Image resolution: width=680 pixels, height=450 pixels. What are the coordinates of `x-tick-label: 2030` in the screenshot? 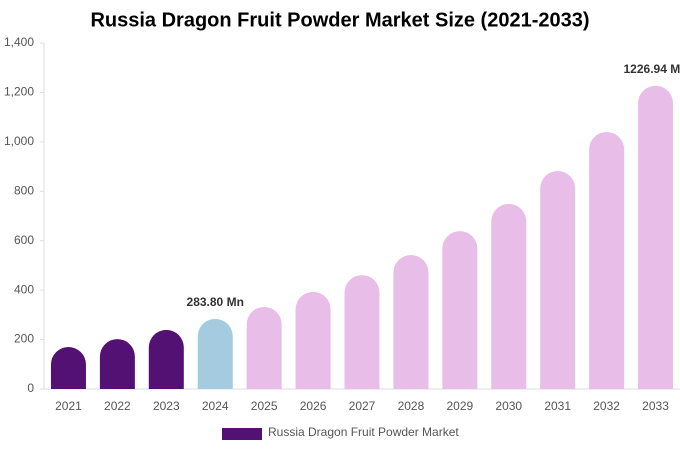 It's located at (508, 406).